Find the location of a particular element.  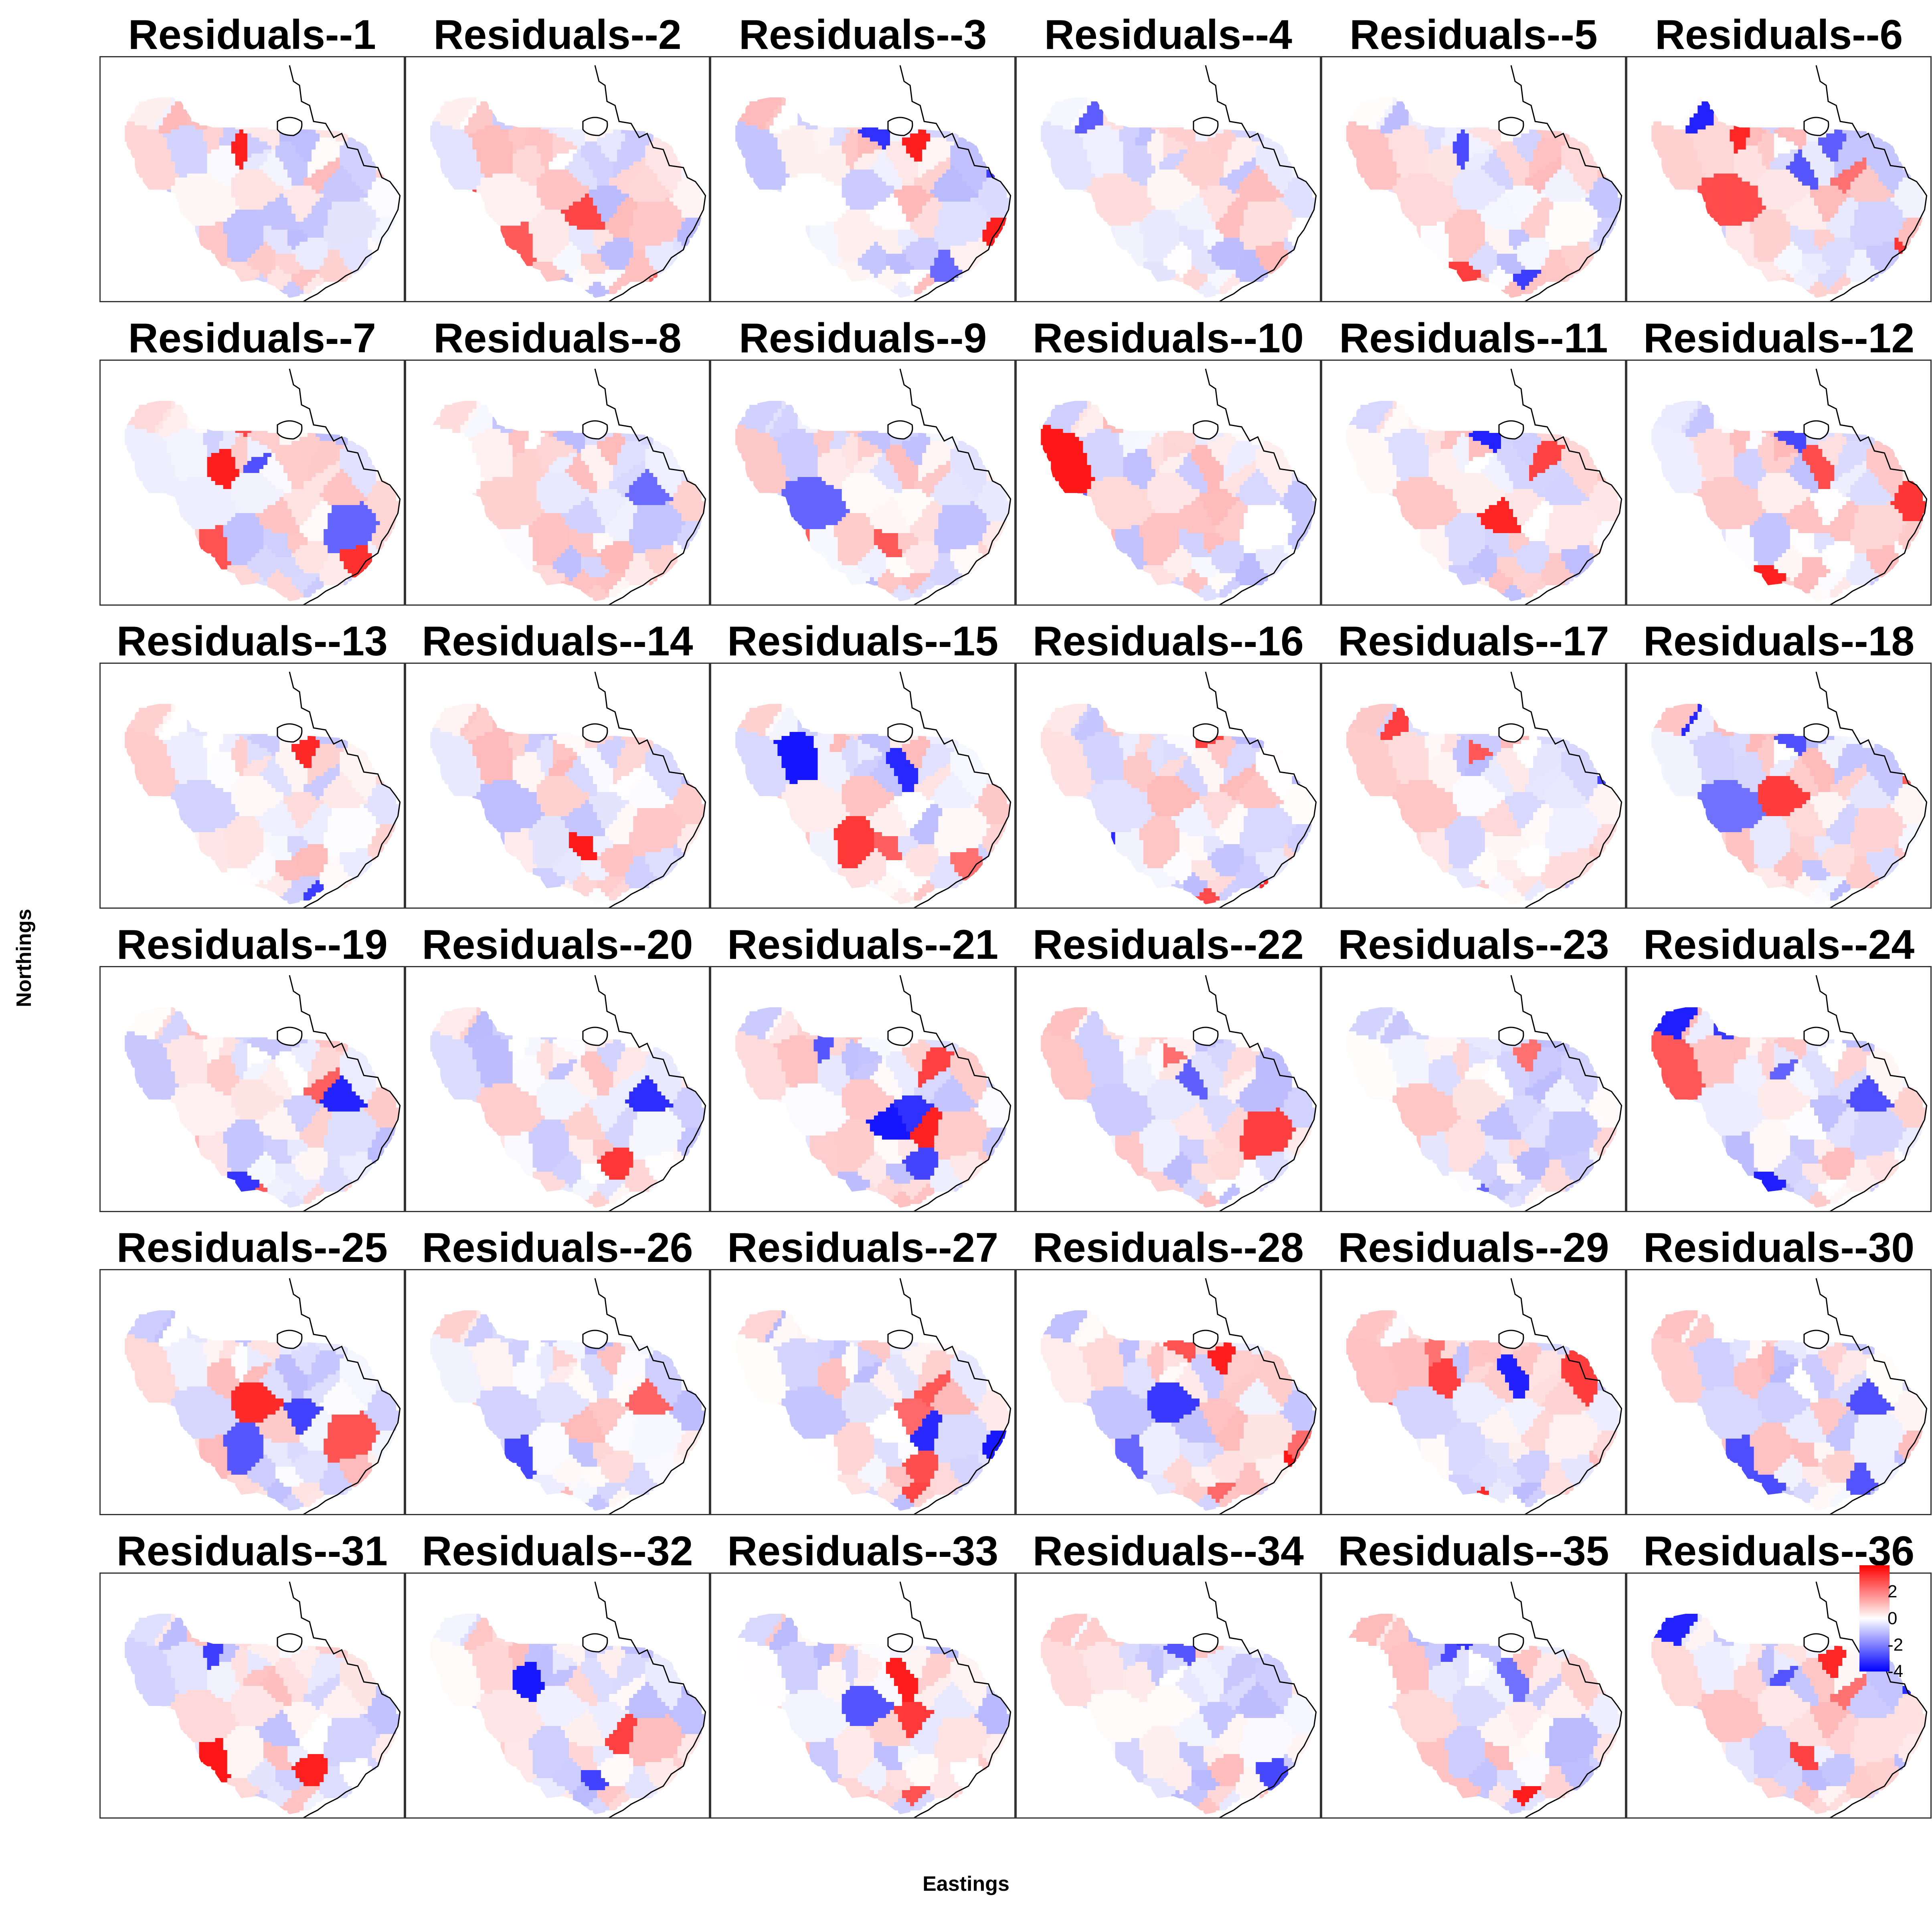

color-legend-bar is located at coordinates (1874, 1618).